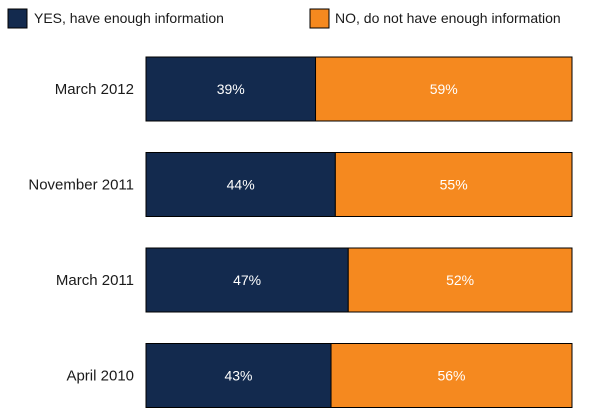  What do you see at coordinates (448, 18) in the screenshot?
I see `legend-label-no: NO, do not have enough information` at bounding box center [448, 18].